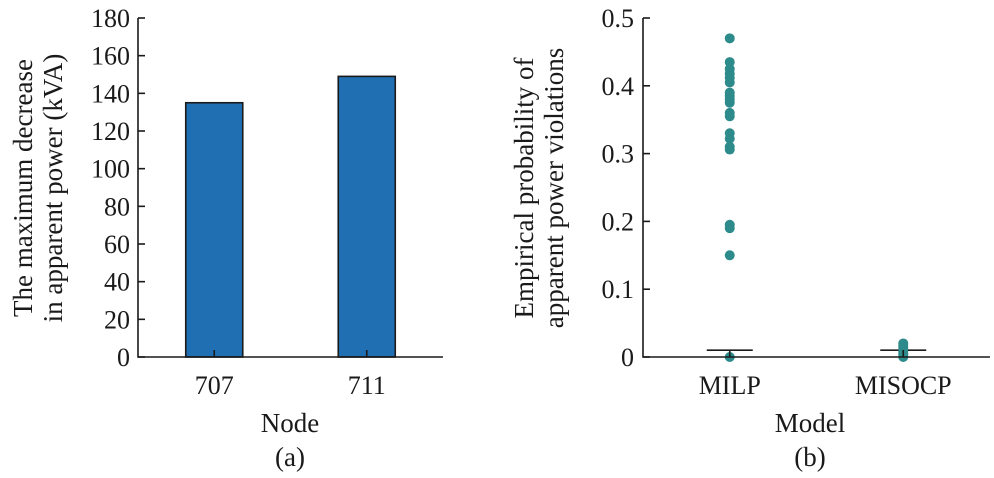  Describe the element at coordinates (618, 289) in the screenshot. I see `panel-b-y-tick-label: 0.1` at that location.